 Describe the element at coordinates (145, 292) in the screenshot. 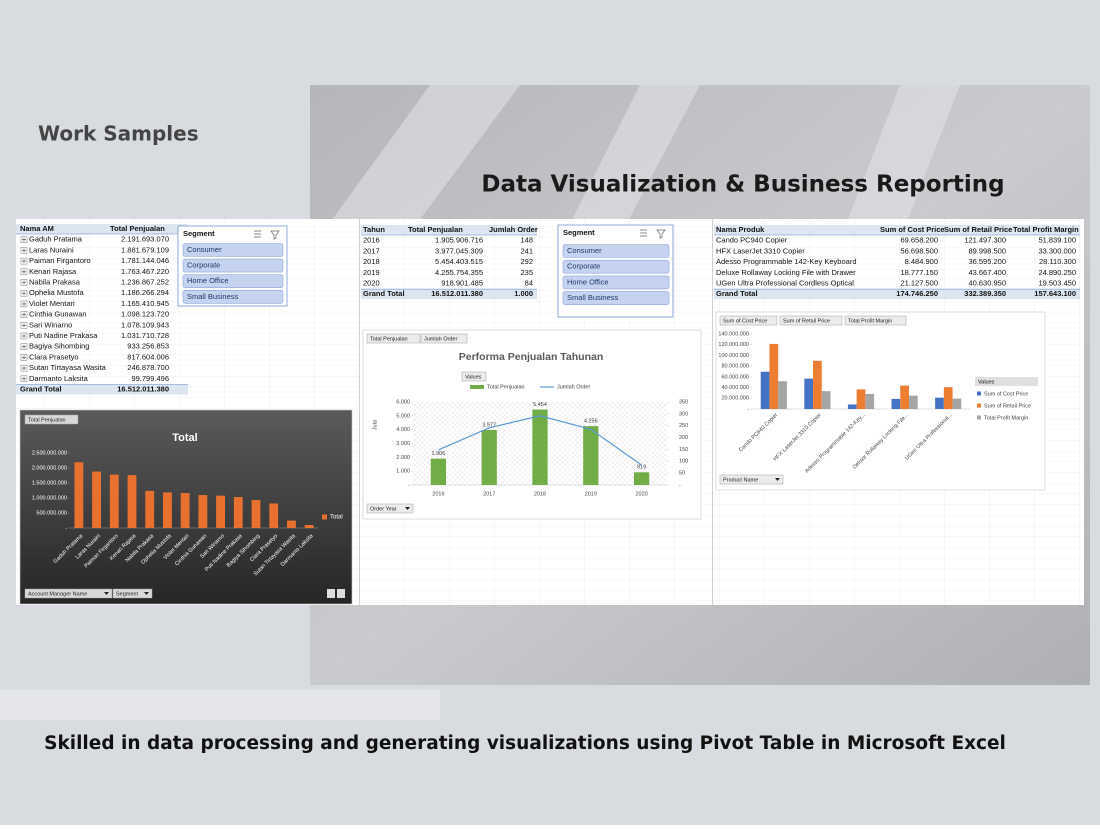

I see `table-cell: 1.186.266.294` at that location.